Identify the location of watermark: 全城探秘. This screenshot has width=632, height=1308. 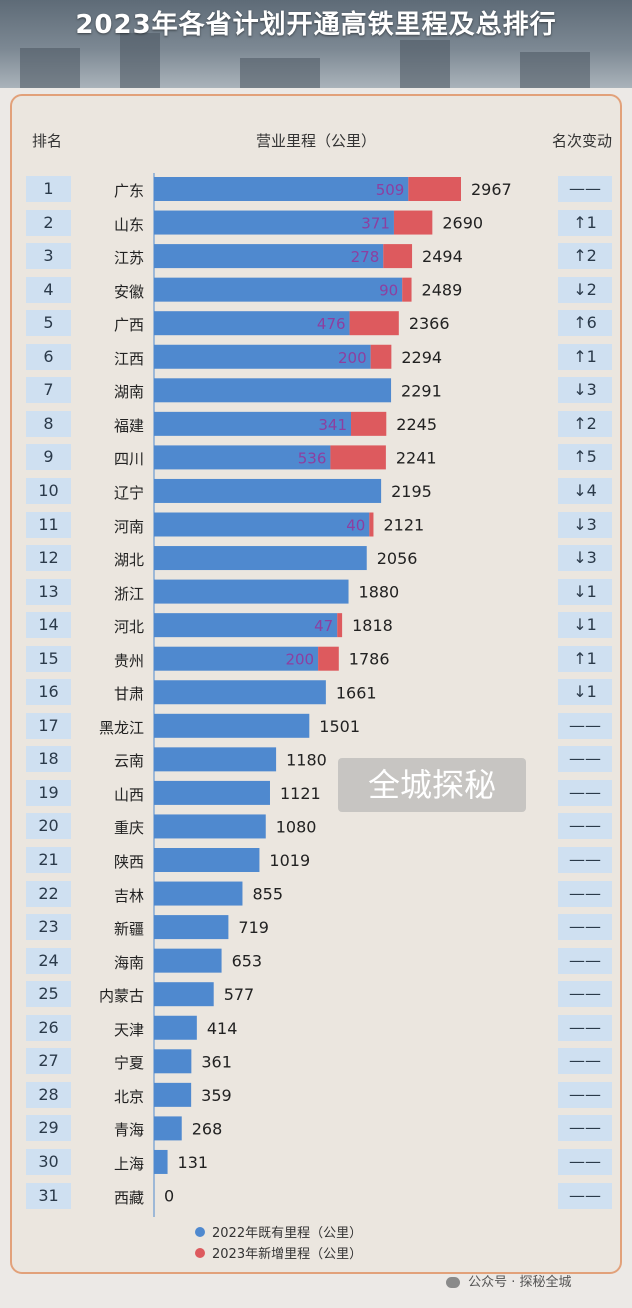
(432, 785).